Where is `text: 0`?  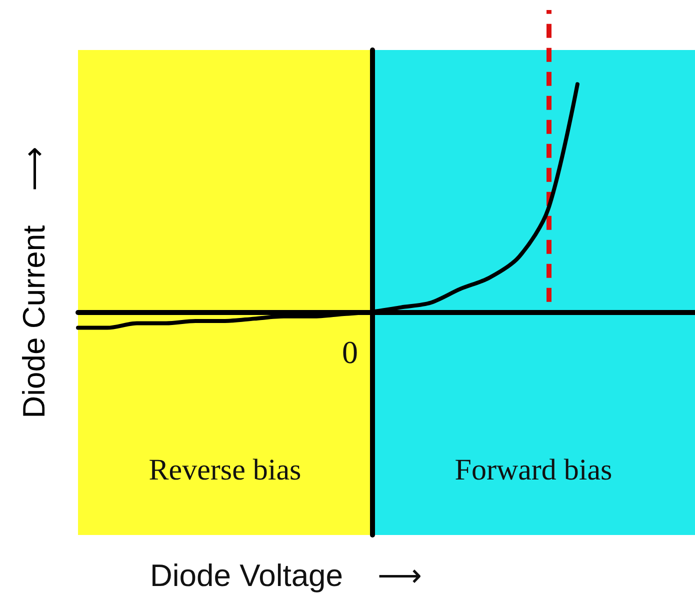 text: 0 is located at coordinates (350, 352).